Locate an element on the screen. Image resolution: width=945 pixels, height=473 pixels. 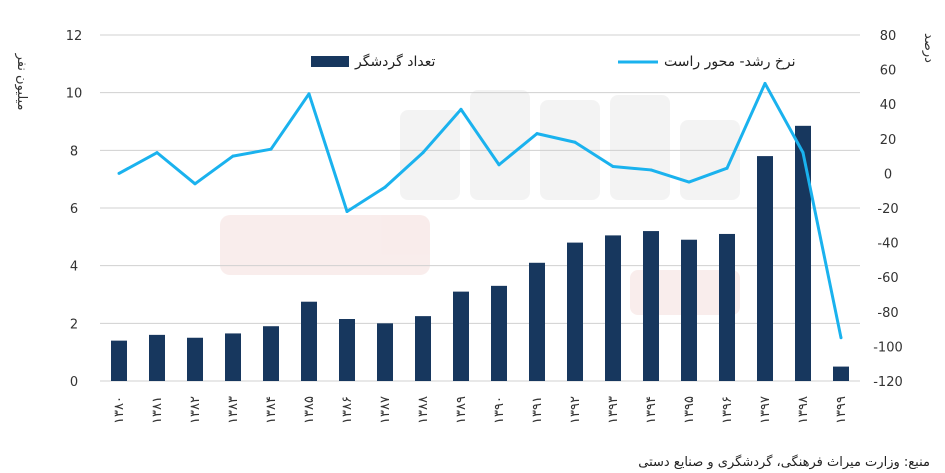
right-tick-label: -60 is located at coordinates (887, 278).